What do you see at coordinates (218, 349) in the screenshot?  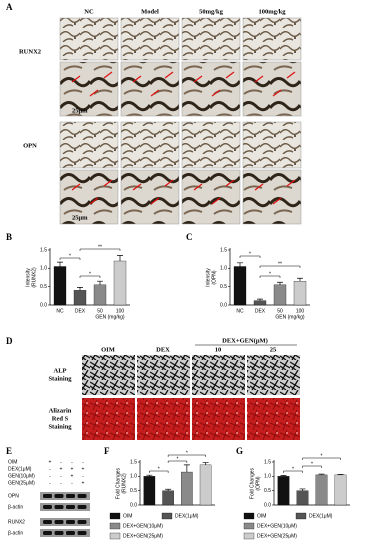 I see `column-label: 10` at bounding box center [218, 349].